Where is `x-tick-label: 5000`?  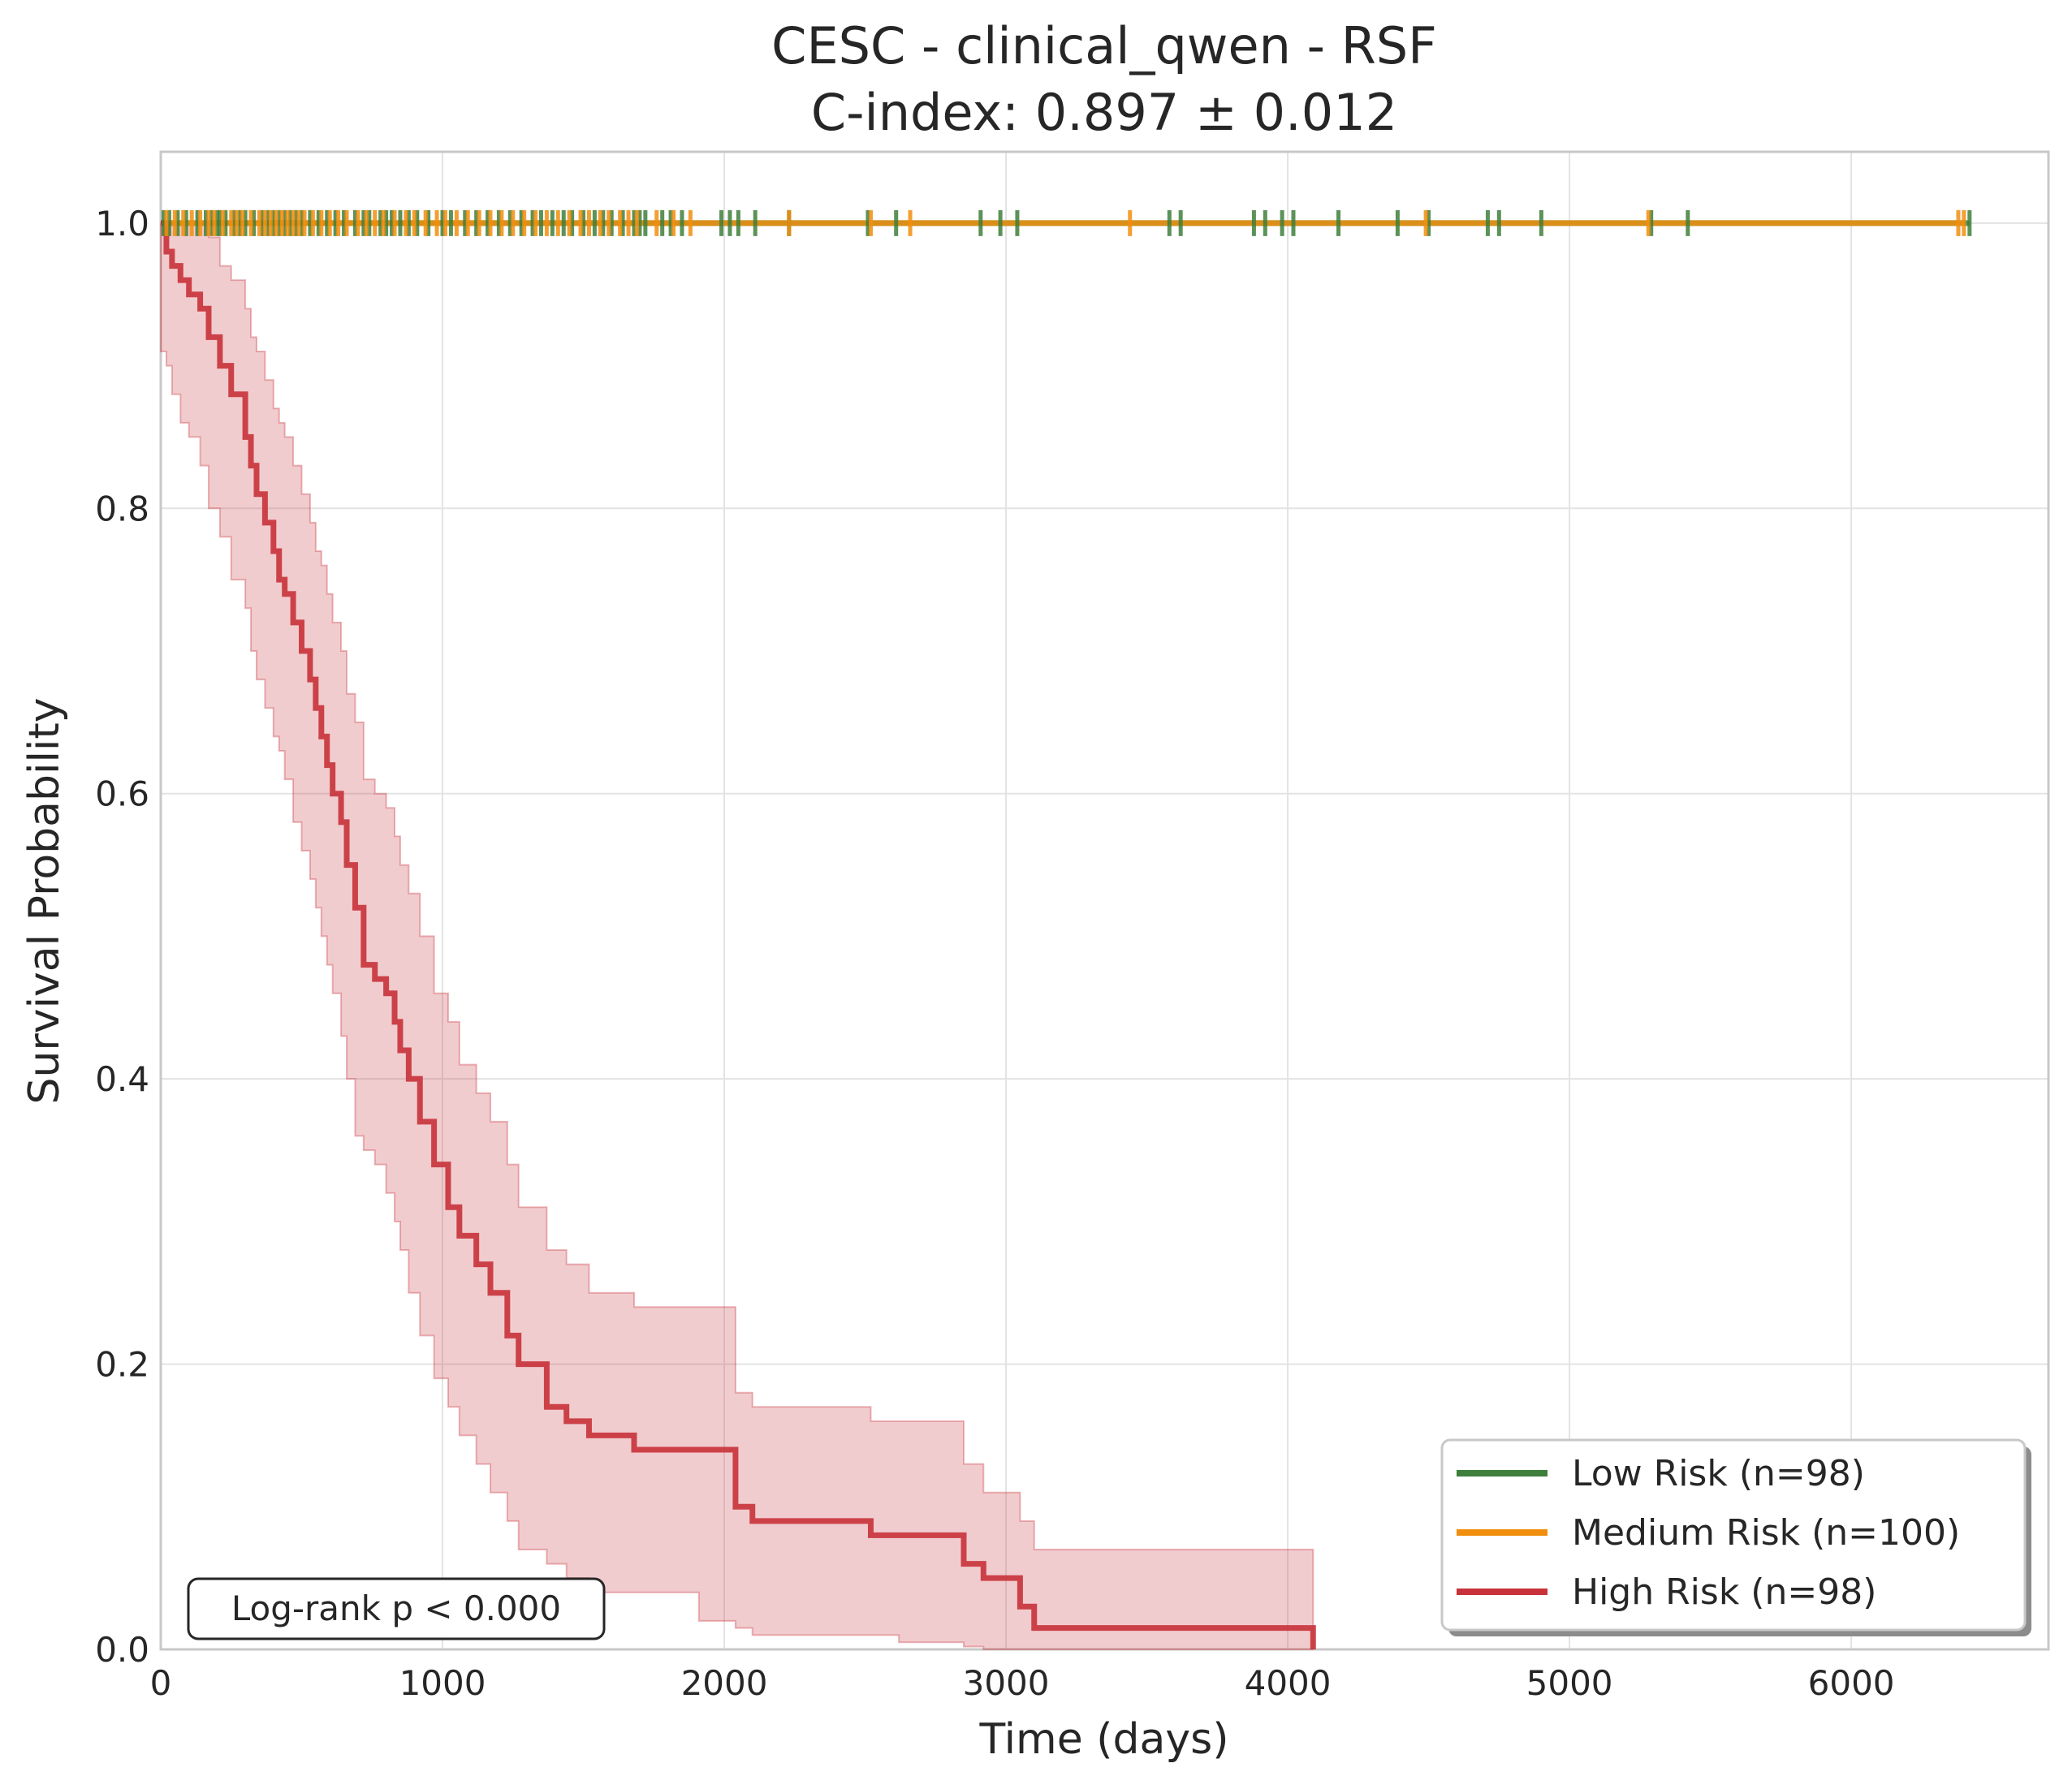 x-tick-label: 5000 is located at coordinates (1569, 1683).